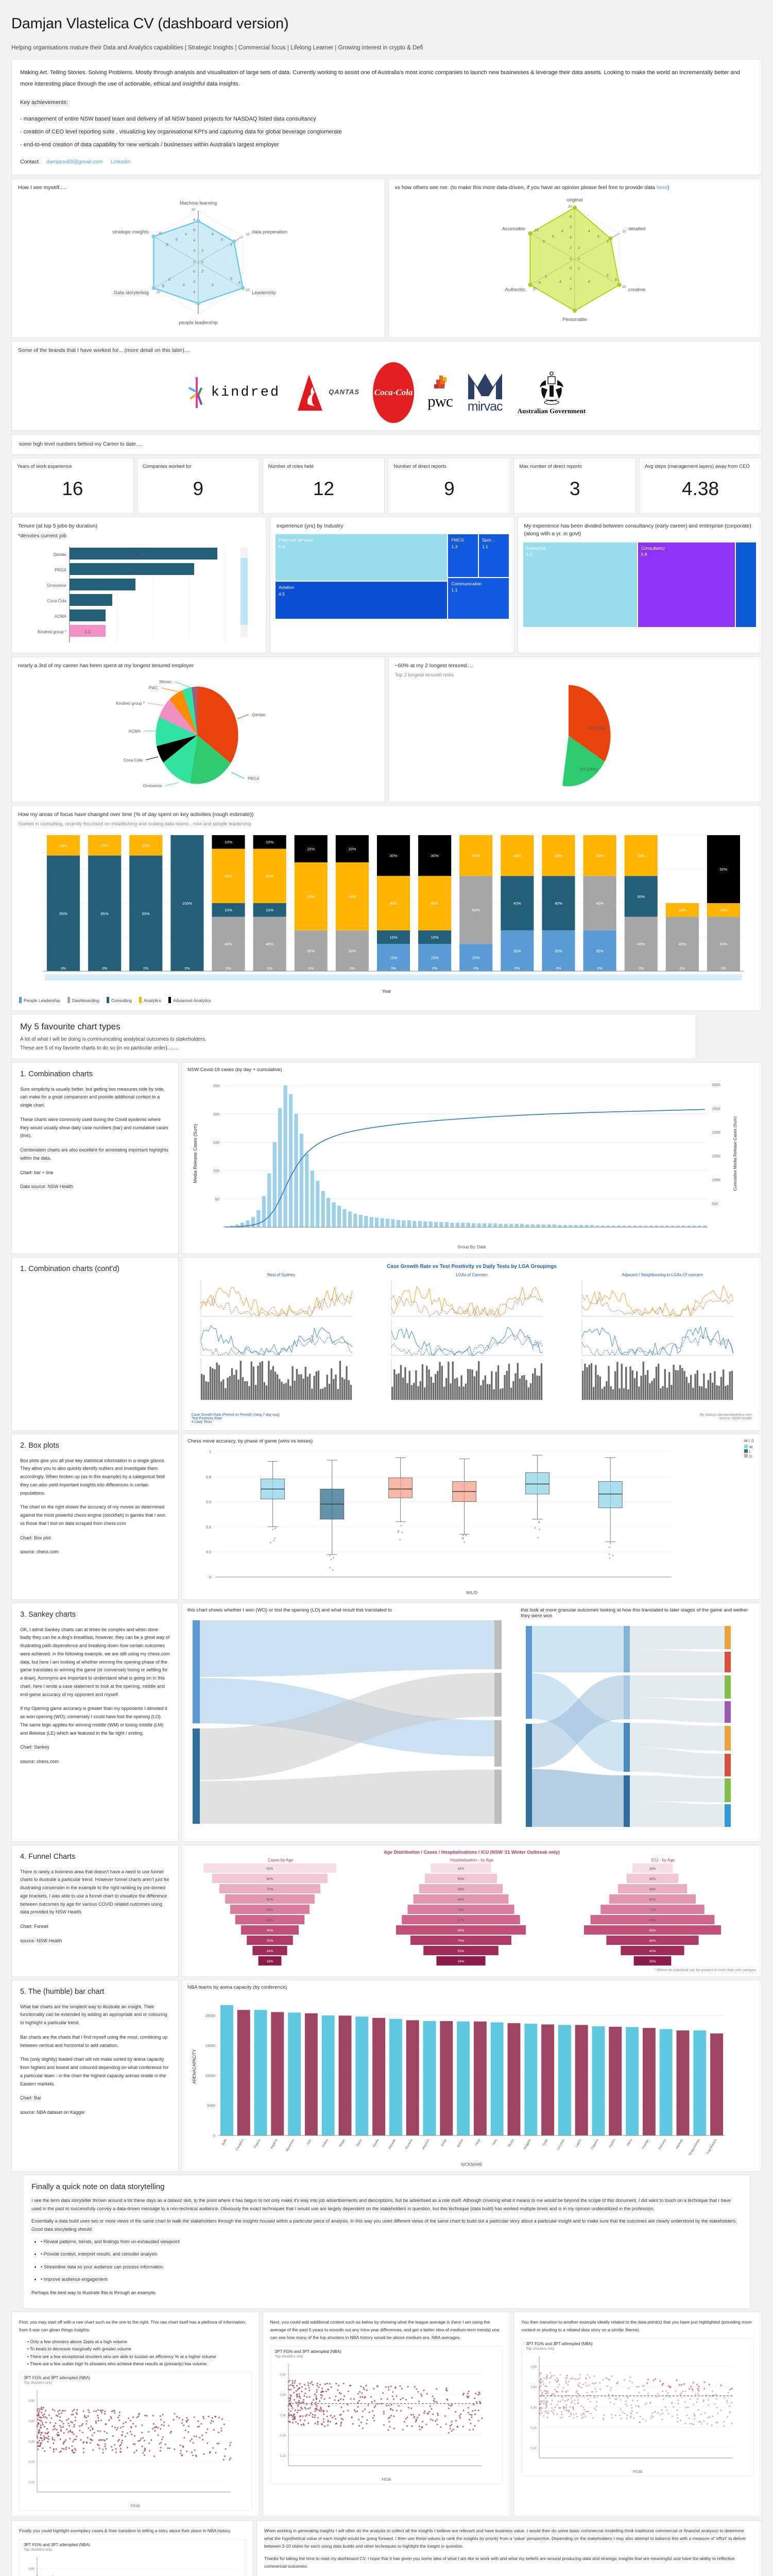 This screenshot has width=773, height=2576. What do you see at coordinates (100, 585) in the screenshot?
I see `svg-text: 2` at bounding box center [100, 585].